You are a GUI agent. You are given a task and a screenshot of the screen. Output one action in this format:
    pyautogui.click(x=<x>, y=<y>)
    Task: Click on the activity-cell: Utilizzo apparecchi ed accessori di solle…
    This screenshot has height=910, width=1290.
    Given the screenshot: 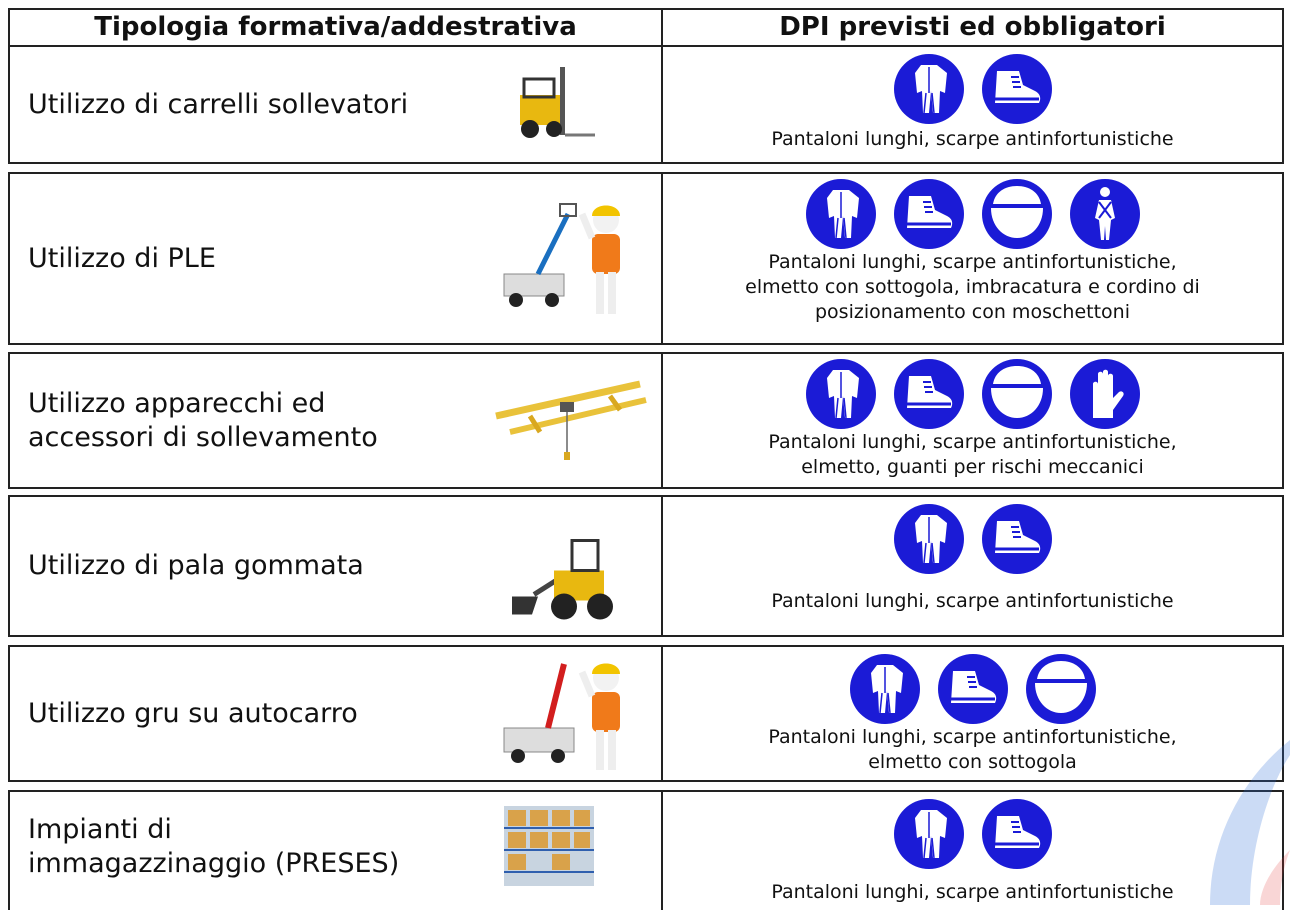 What is the action you would take?
    pyautogui.click(x=335, y=420)
    